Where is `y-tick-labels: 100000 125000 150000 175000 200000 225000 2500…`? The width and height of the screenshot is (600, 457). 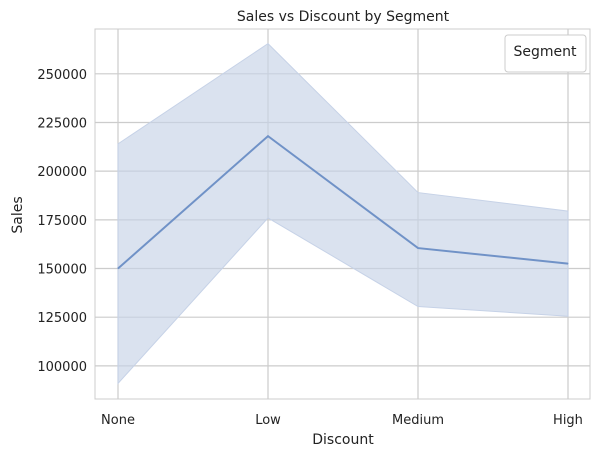 y-tick-labels: 100000 125000 150000 175000 200000 225000 2500… is located at coordinates (62, 221).